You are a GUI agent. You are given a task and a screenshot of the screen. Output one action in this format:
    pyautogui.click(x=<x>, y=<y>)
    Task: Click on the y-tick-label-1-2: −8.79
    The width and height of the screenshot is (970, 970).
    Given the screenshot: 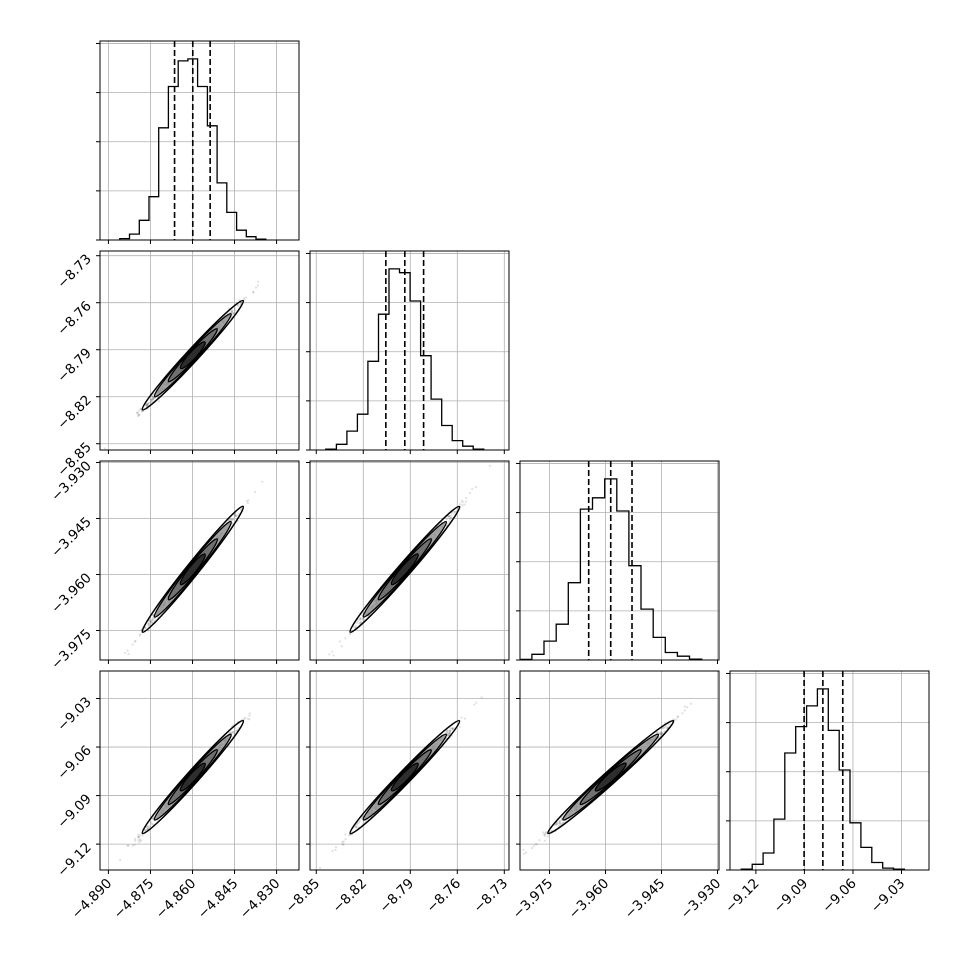 What is the action you would take?
    pyautogui.click(x=74, y=365)
    